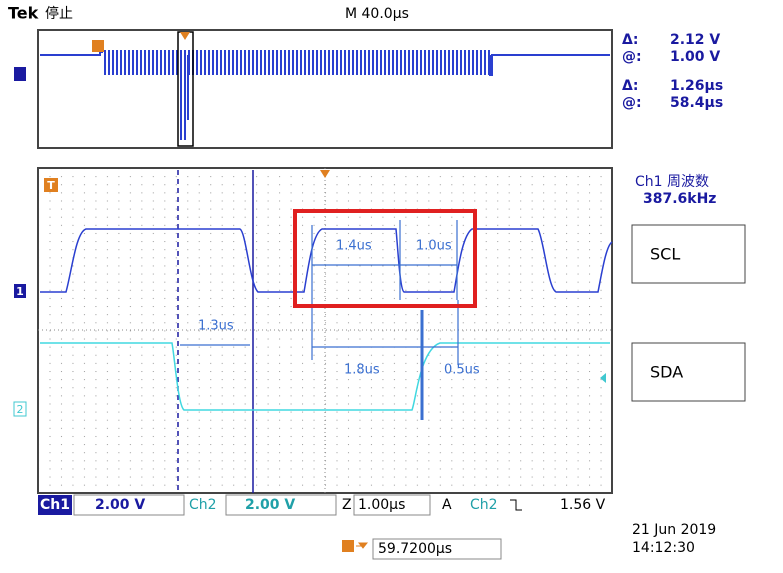 This screenshot has width=783, height=573. I want to click on ch1-marker, so click(20, 74).